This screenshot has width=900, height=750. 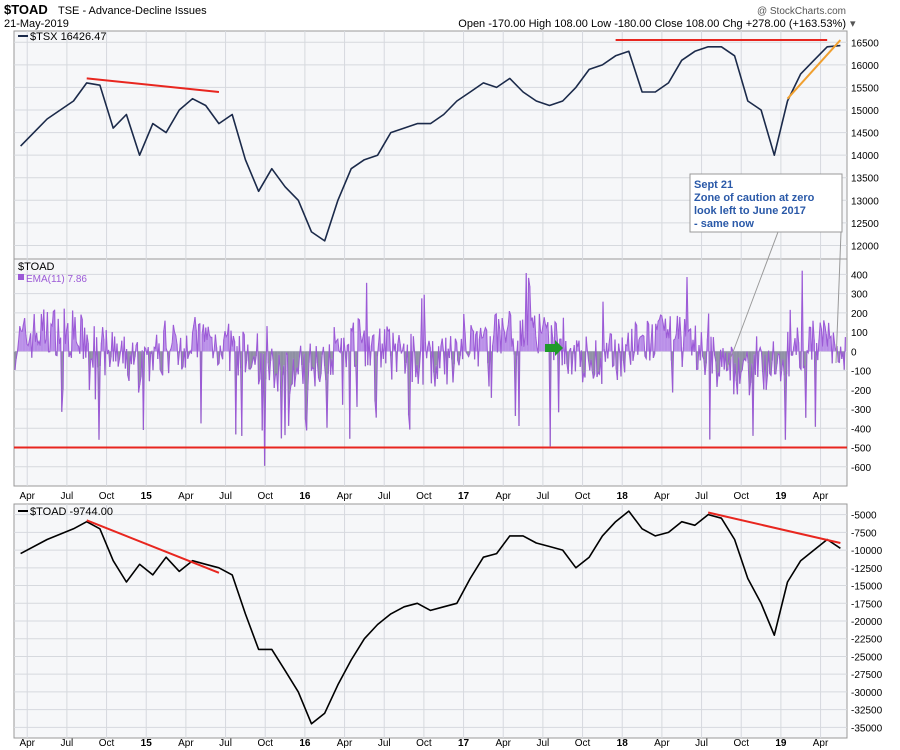 I want to click on annotation-line-1: Sept 21, so click(x=713, y=185).